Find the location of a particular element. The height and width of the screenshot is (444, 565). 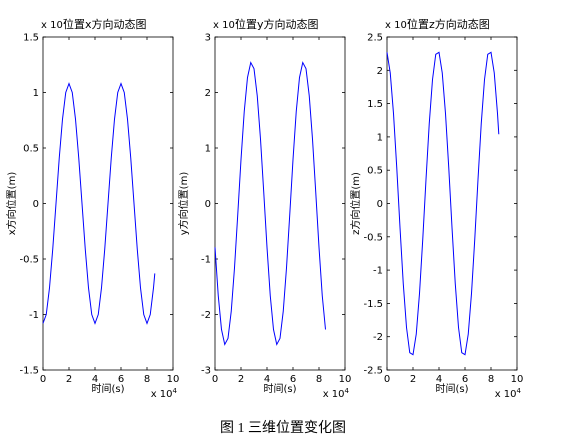

y-axis-label: x方向位置(m) is located at coordinates (11, 204).